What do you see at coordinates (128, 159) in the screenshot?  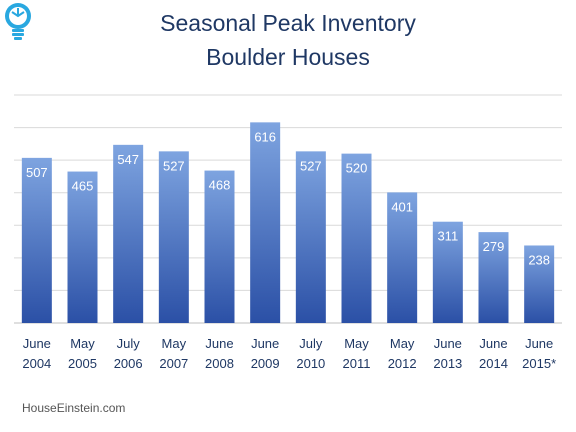 I see `data-label: 547` at bounding box center [128, 159].